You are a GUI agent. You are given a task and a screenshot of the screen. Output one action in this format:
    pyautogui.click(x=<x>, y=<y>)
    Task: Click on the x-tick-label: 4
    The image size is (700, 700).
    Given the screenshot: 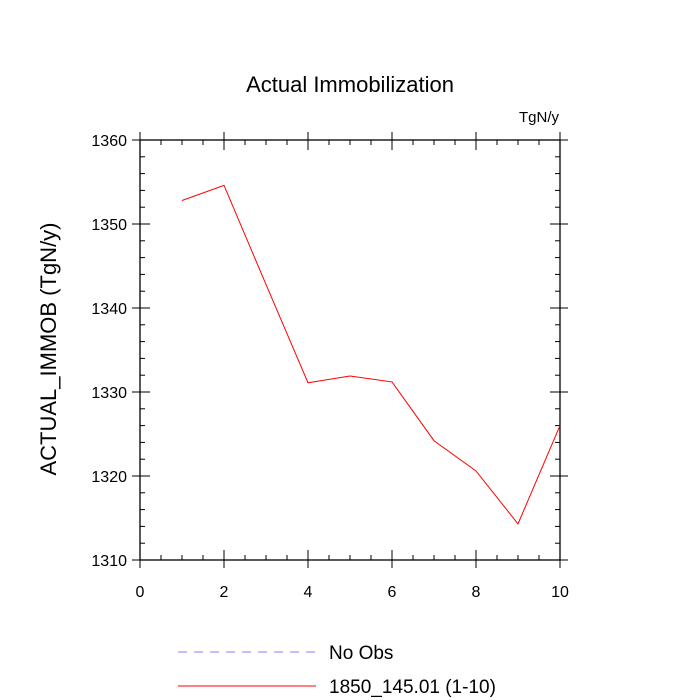 What is the action you would take?
    pyautogui.click(x=308, y=592)
    